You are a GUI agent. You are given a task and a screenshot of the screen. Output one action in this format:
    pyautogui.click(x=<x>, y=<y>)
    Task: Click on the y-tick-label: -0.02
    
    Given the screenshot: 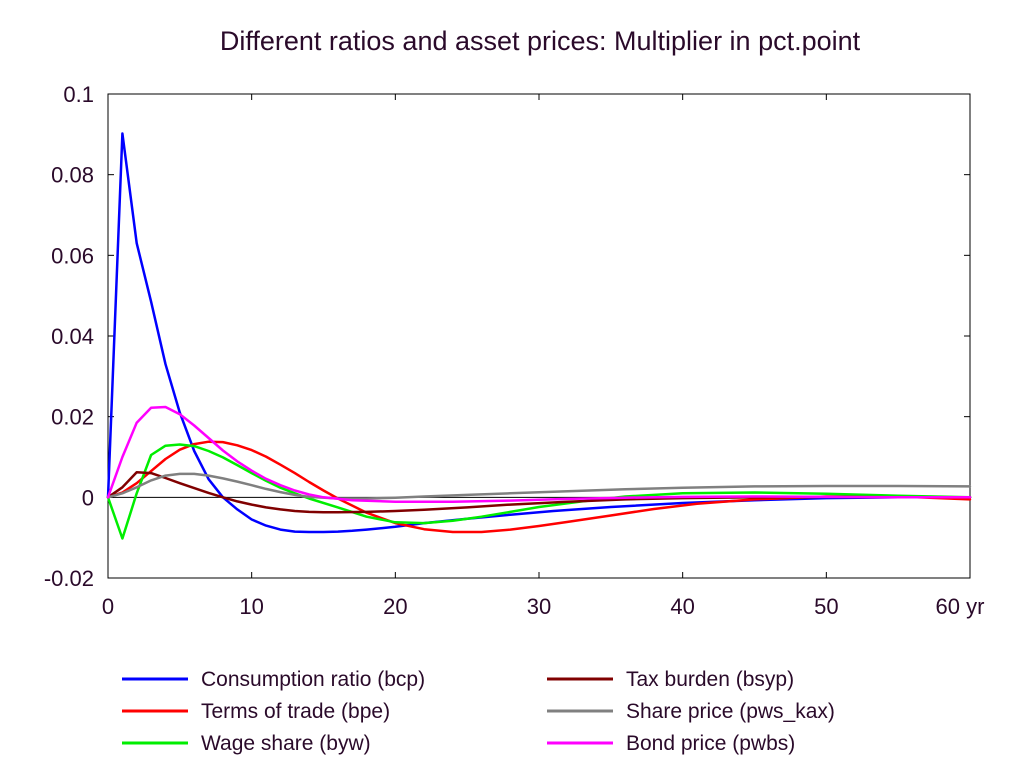 What is the action you would take?
    pyautogui.click(x=69, y=578)
    